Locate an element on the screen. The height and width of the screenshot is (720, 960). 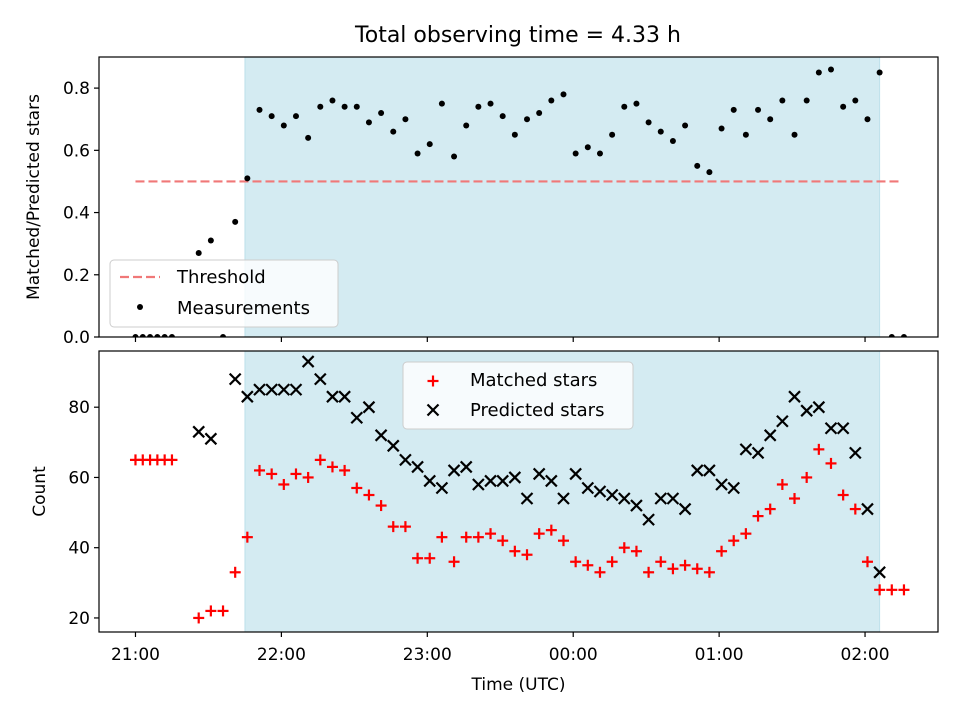
x-tick-label: 01:00 is located at coordinates (719, 655).